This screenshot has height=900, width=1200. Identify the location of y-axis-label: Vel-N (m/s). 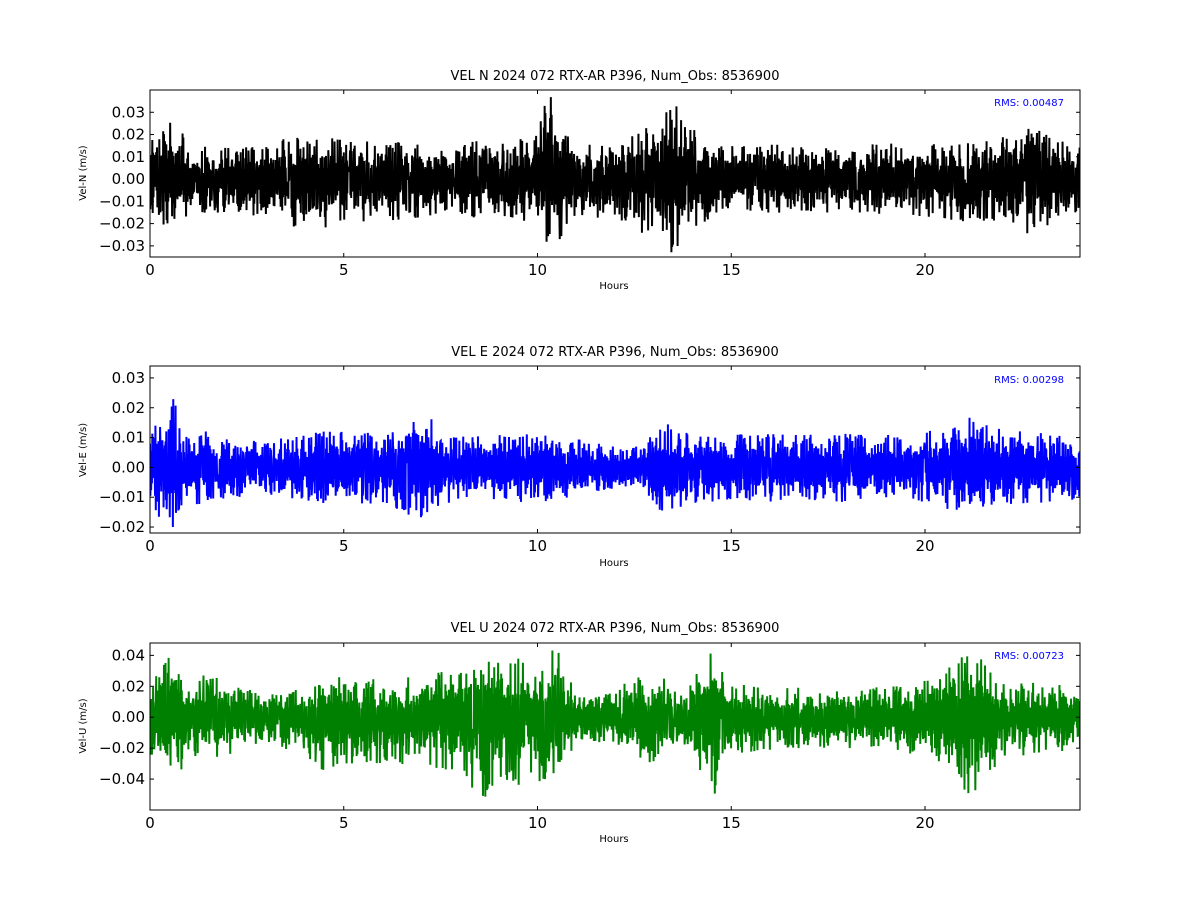
(83, 172).